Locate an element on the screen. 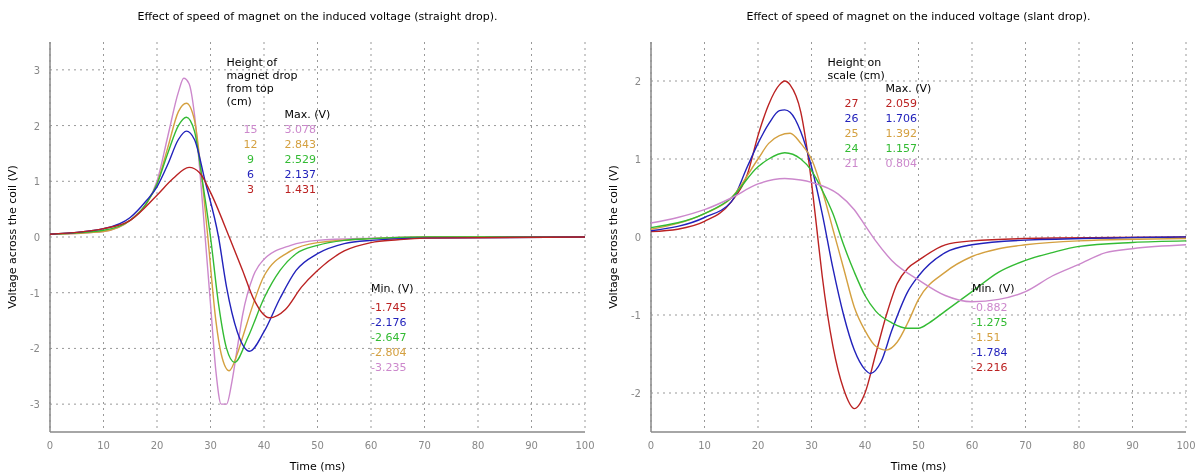  text: 12 is located at coordinates (250, 144).